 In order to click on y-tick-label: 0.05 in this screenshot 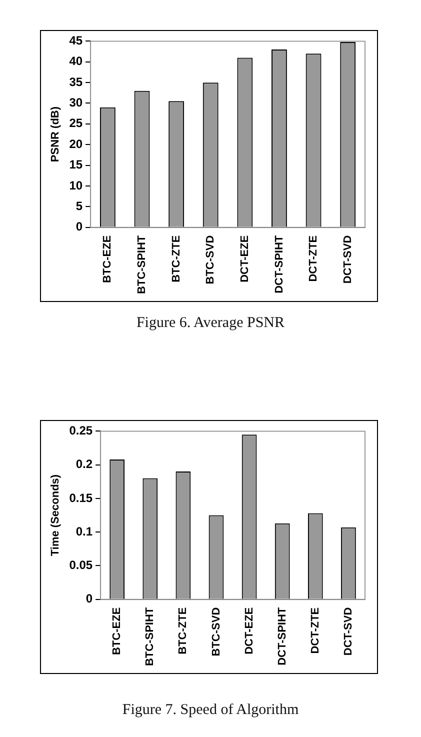, I will do `click(81, 565)`.